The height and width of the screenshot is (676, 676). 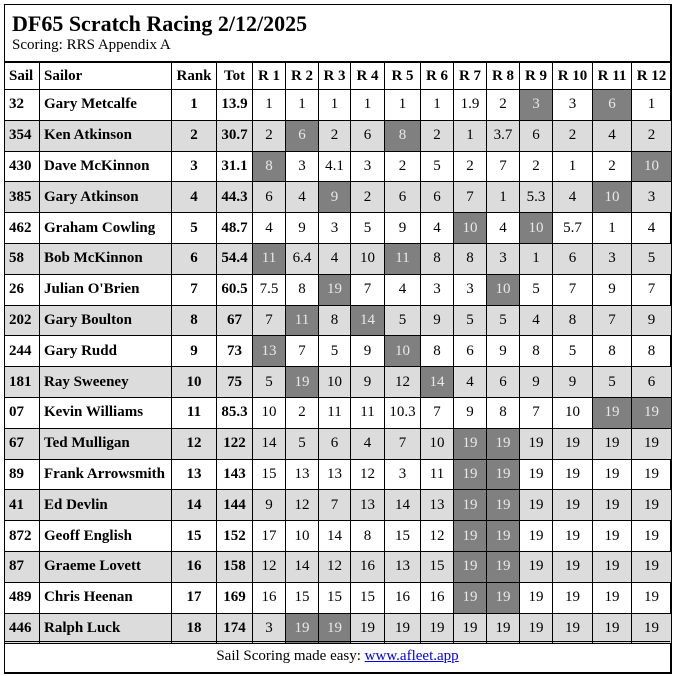 What do you see at coordinates (269, 536) in the screenshot?
I see `race-score: 17` at bounding box center [269, 536].